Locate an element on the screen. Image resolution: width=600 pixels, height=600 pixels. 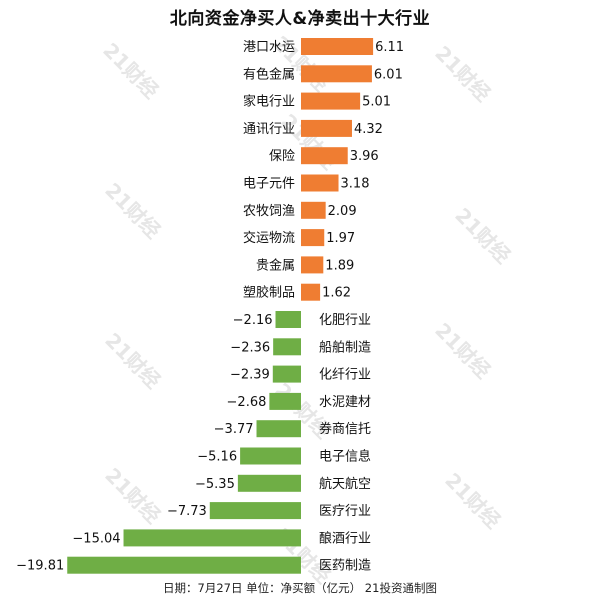
category-label: 化肥行业 is located at coordinates (345, 320).